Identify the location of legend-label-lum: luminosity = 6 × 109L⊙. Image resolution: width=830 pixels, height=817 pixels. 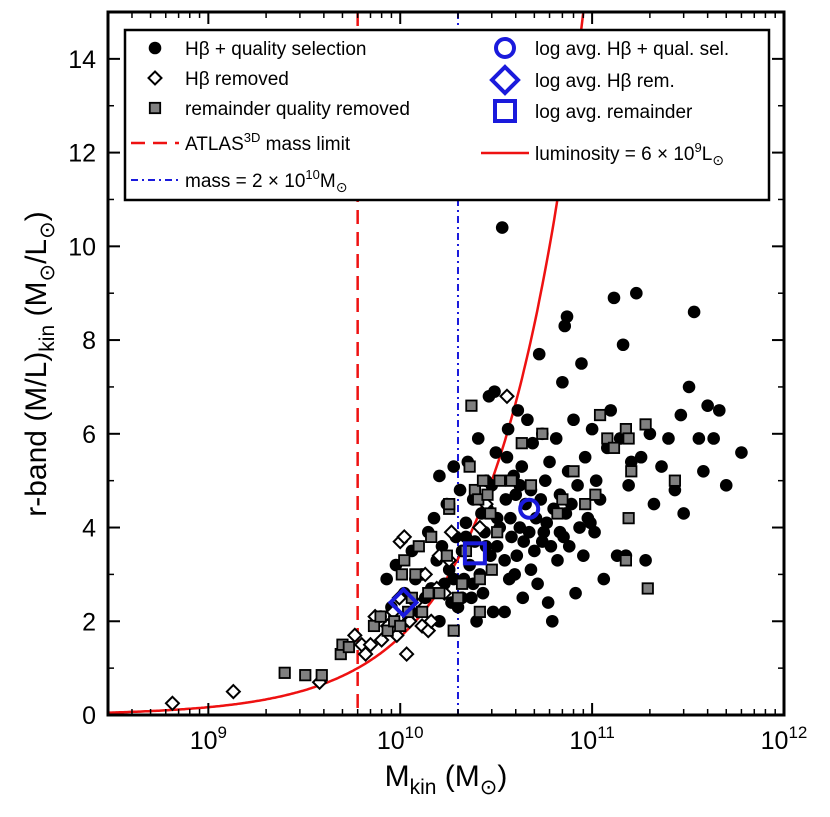
(629, 154).